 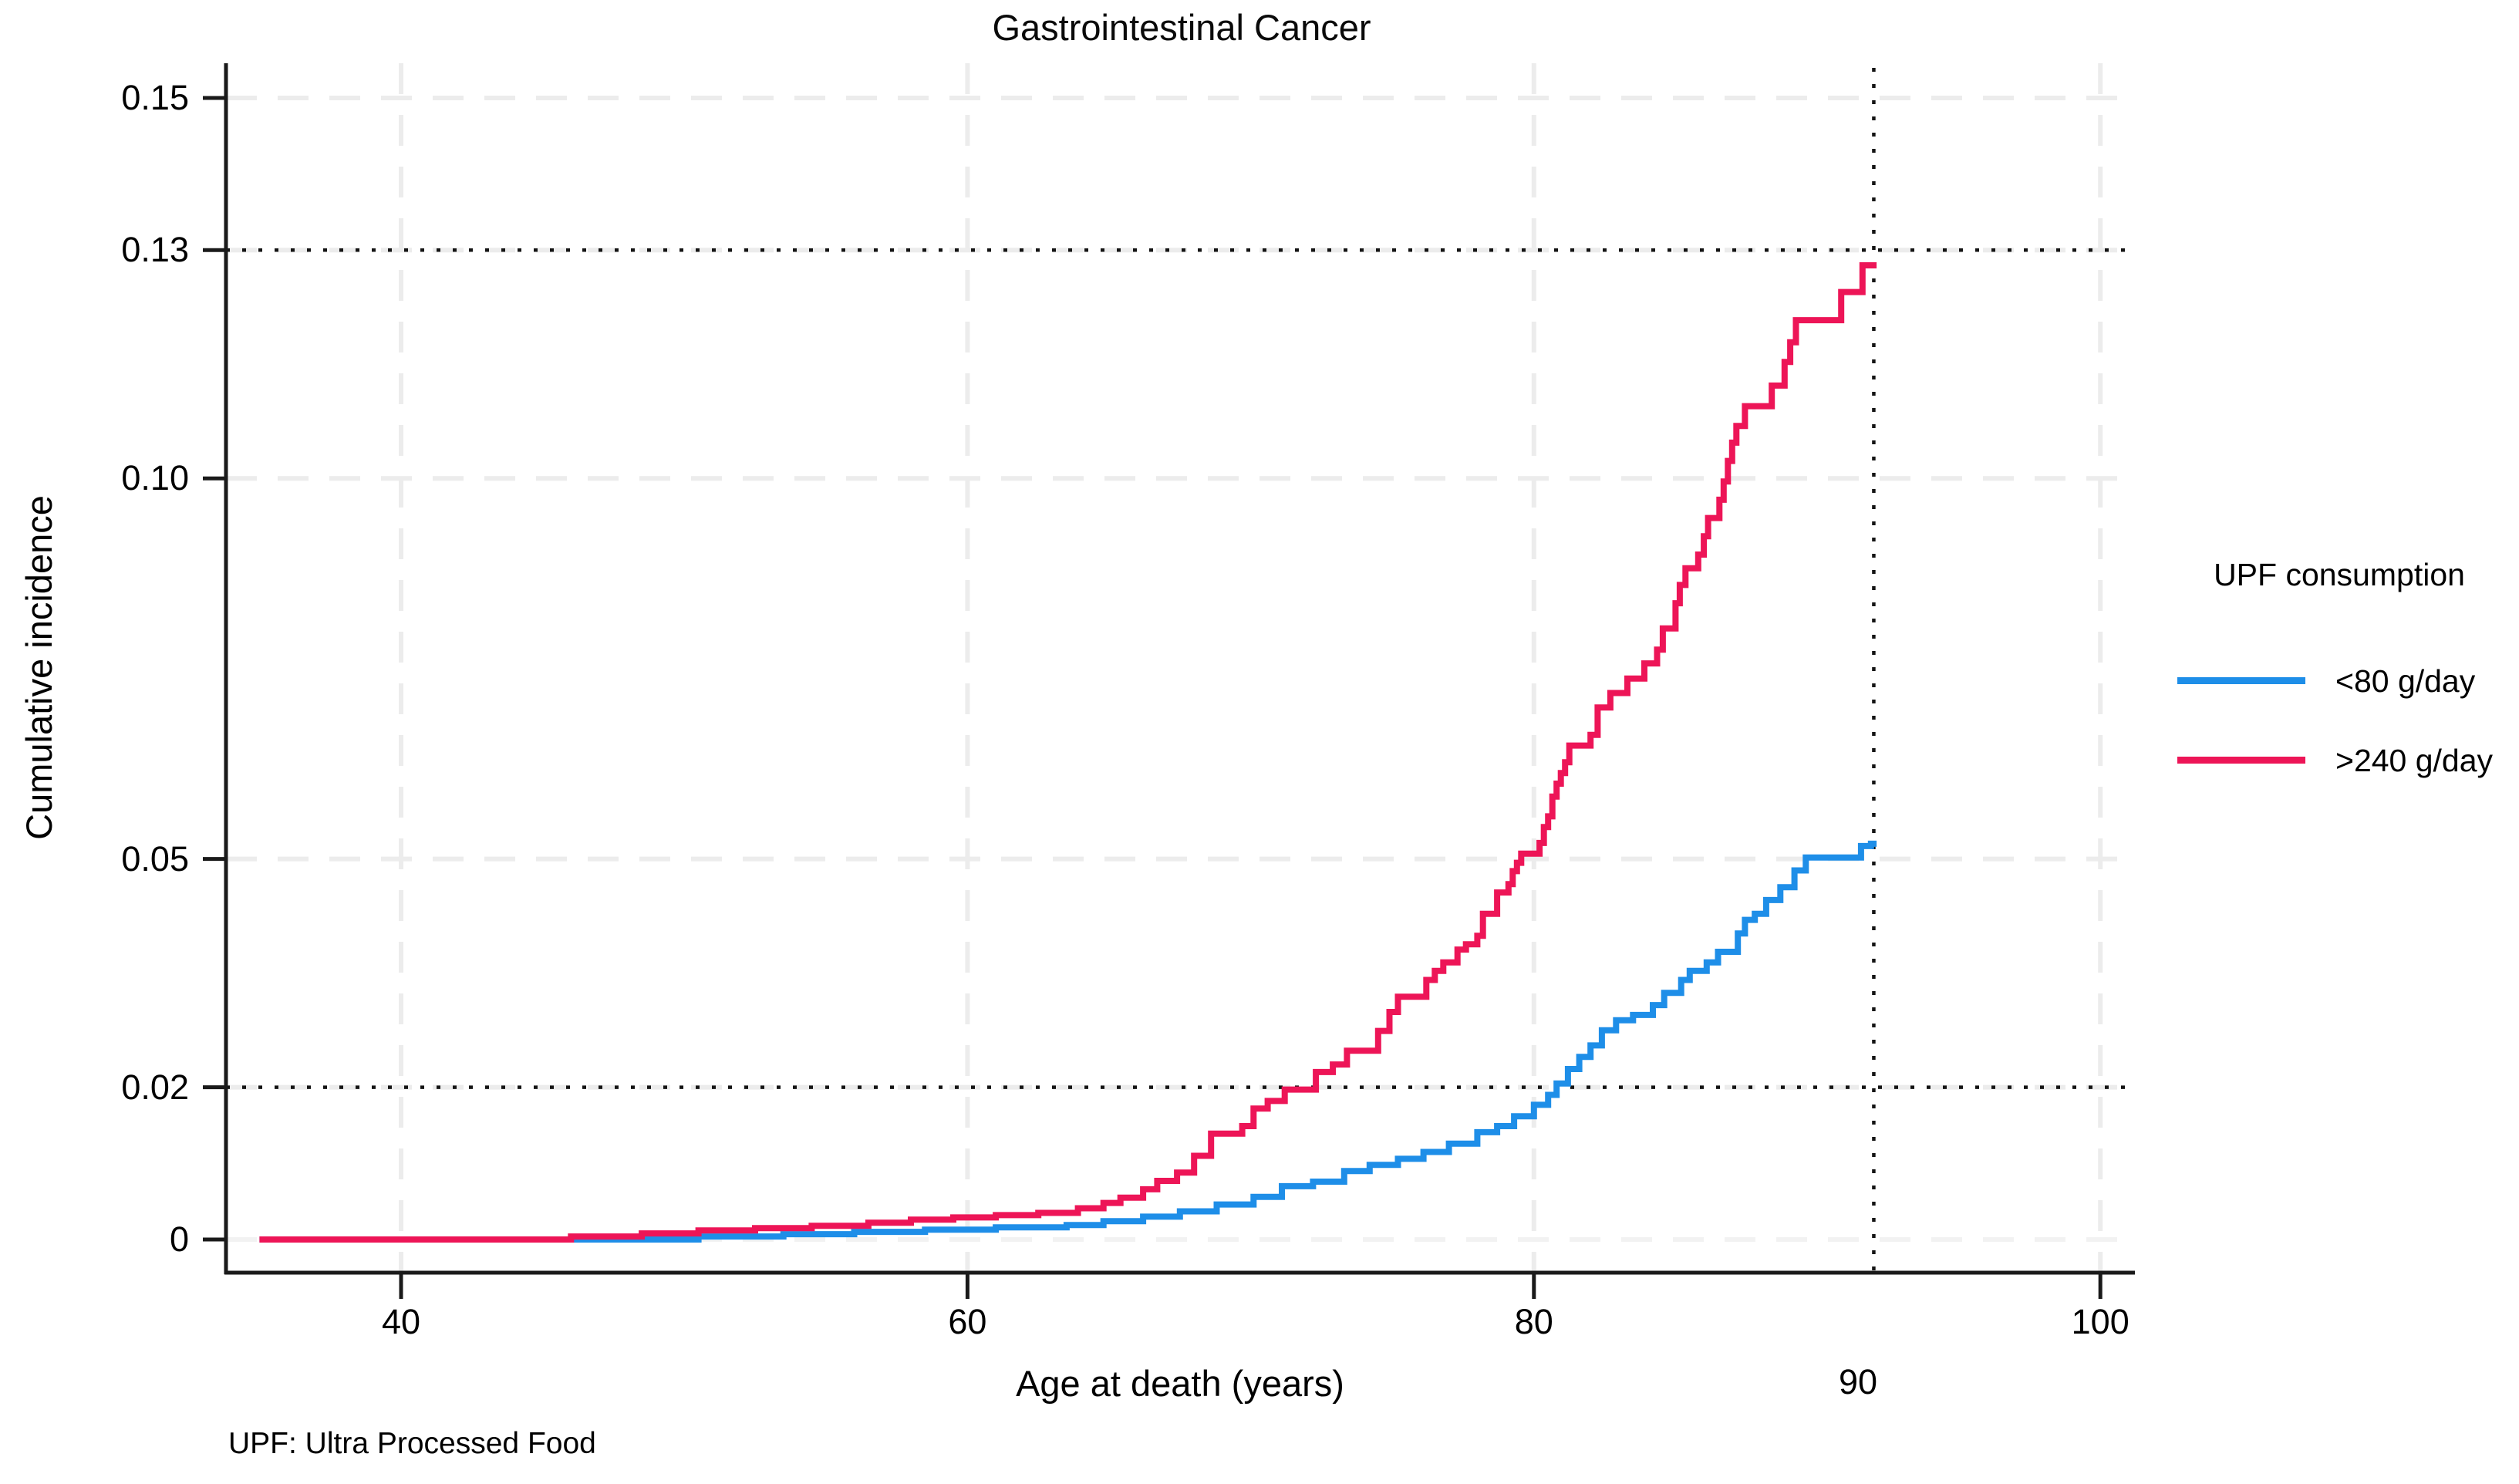 I want to click on chart-title: Gastrointestinal Cancer, so click(x=1181, y=28).